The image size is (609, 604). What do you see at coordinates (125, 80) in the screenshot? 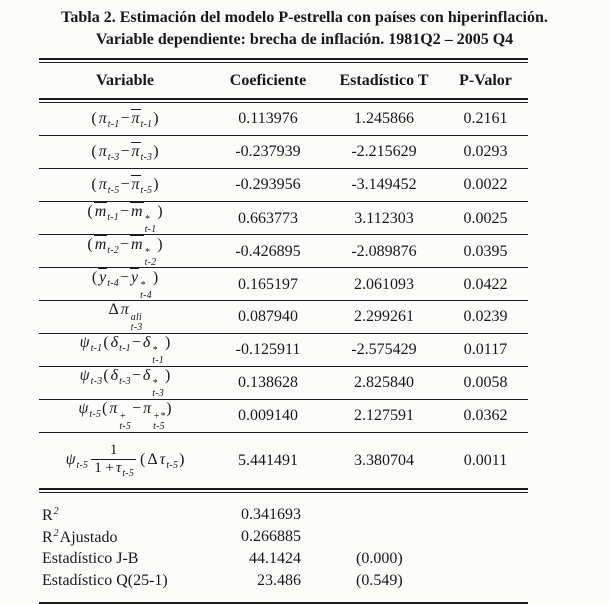
I see `header-variable: Variable` at bounding box center [125, 80].